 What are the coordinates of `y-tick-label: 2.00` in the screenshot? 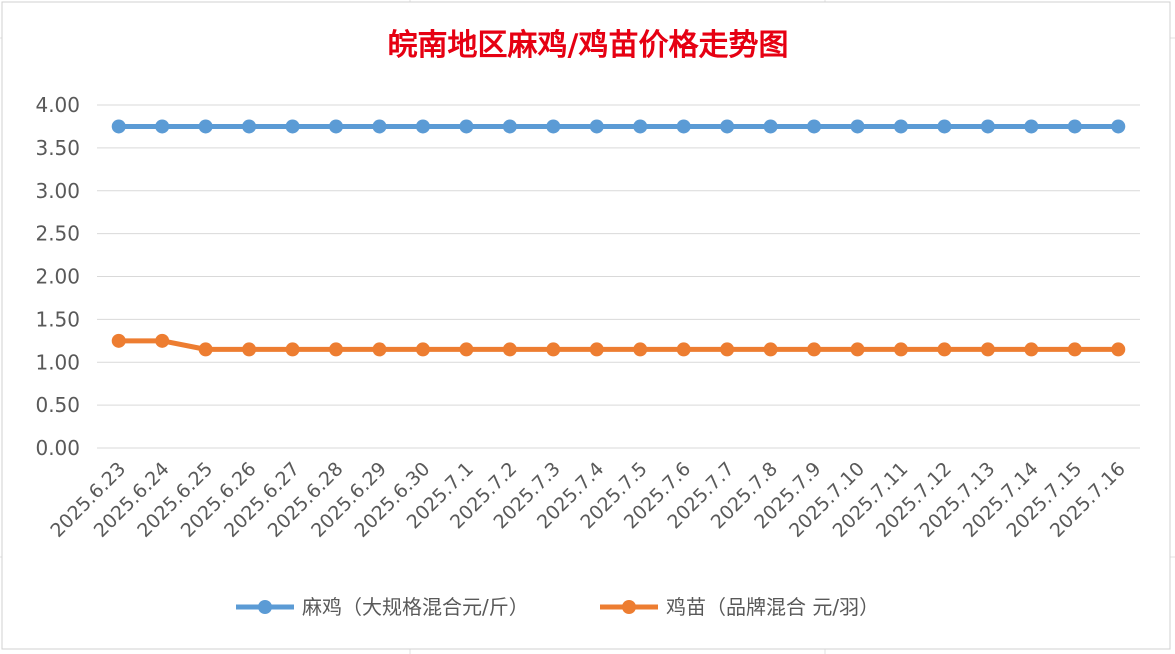 It's located at (57, 277).